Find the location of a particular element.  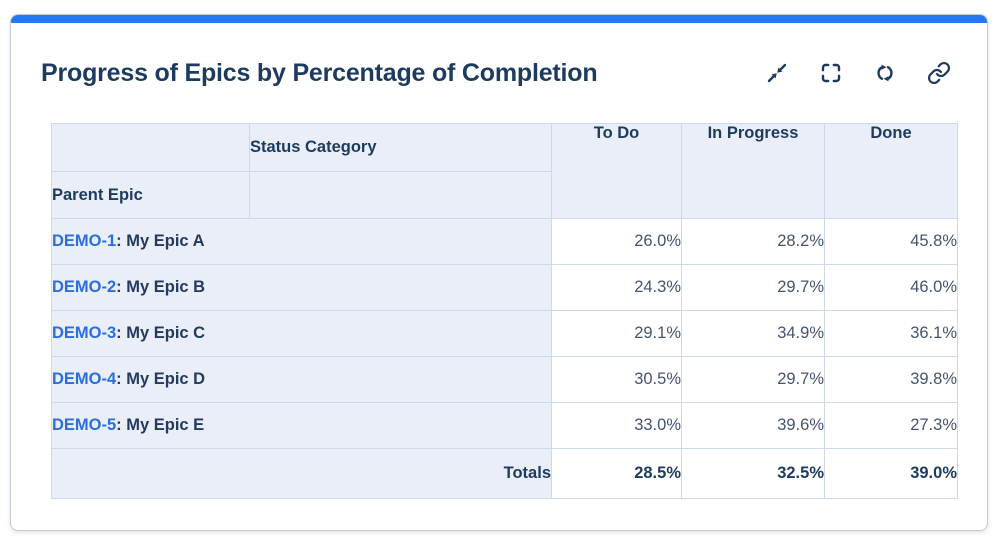

value-cell: 30.5% is located at coordinates (616, 379).